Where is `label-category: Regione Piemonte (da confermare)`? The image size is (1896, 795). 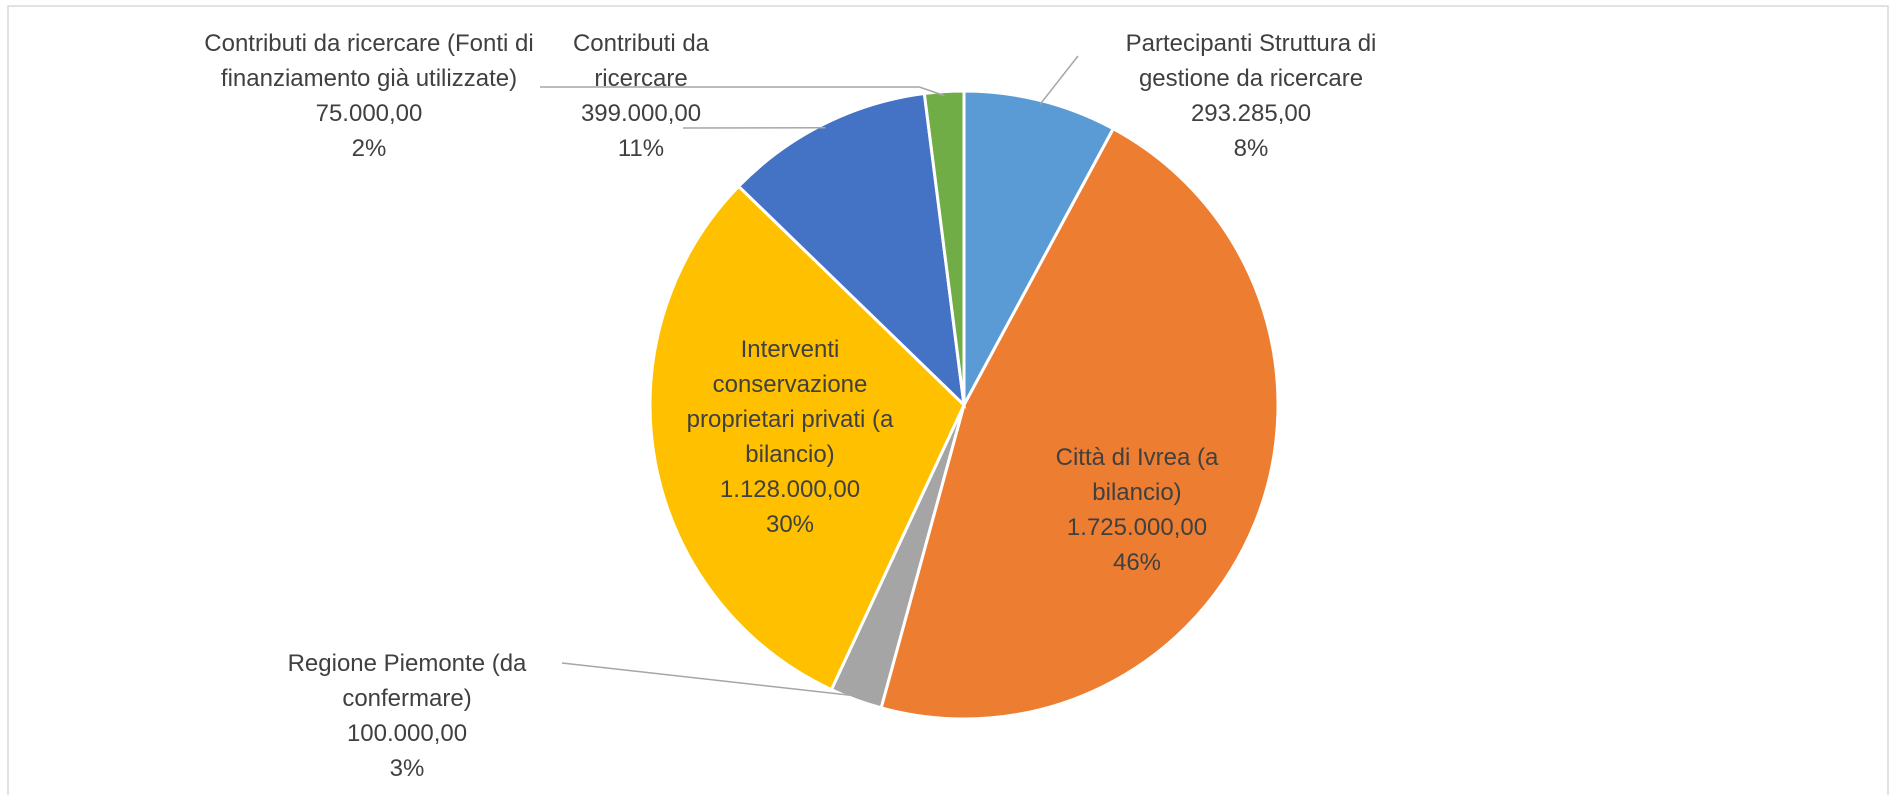 label-category: Regione Piemonte (da confermare) is located at coordinates (407, 681).